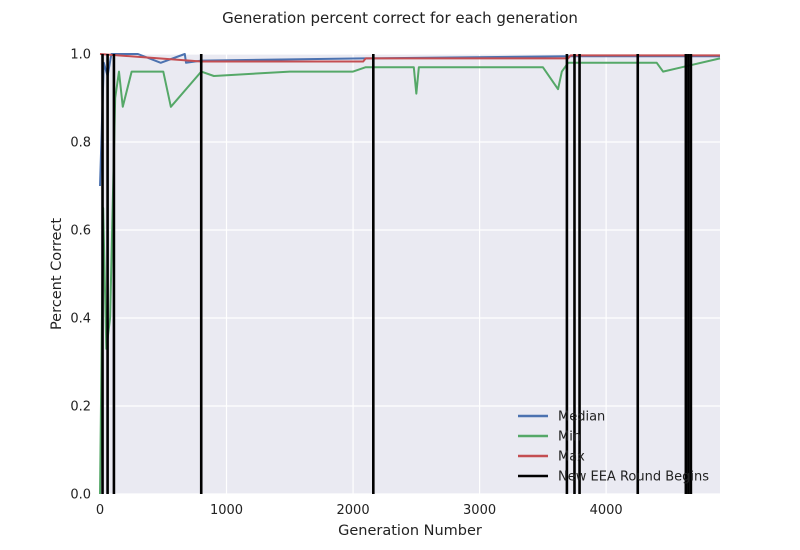 Image resolution: width=800 pixels, height=550 pixels. I want to click on x-tick-label: 2000, so click(353, 510).